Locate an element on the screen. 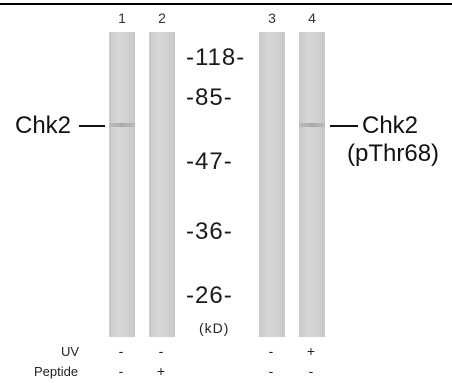  chk2-pthr68-band is located at coordinates (312, 125).